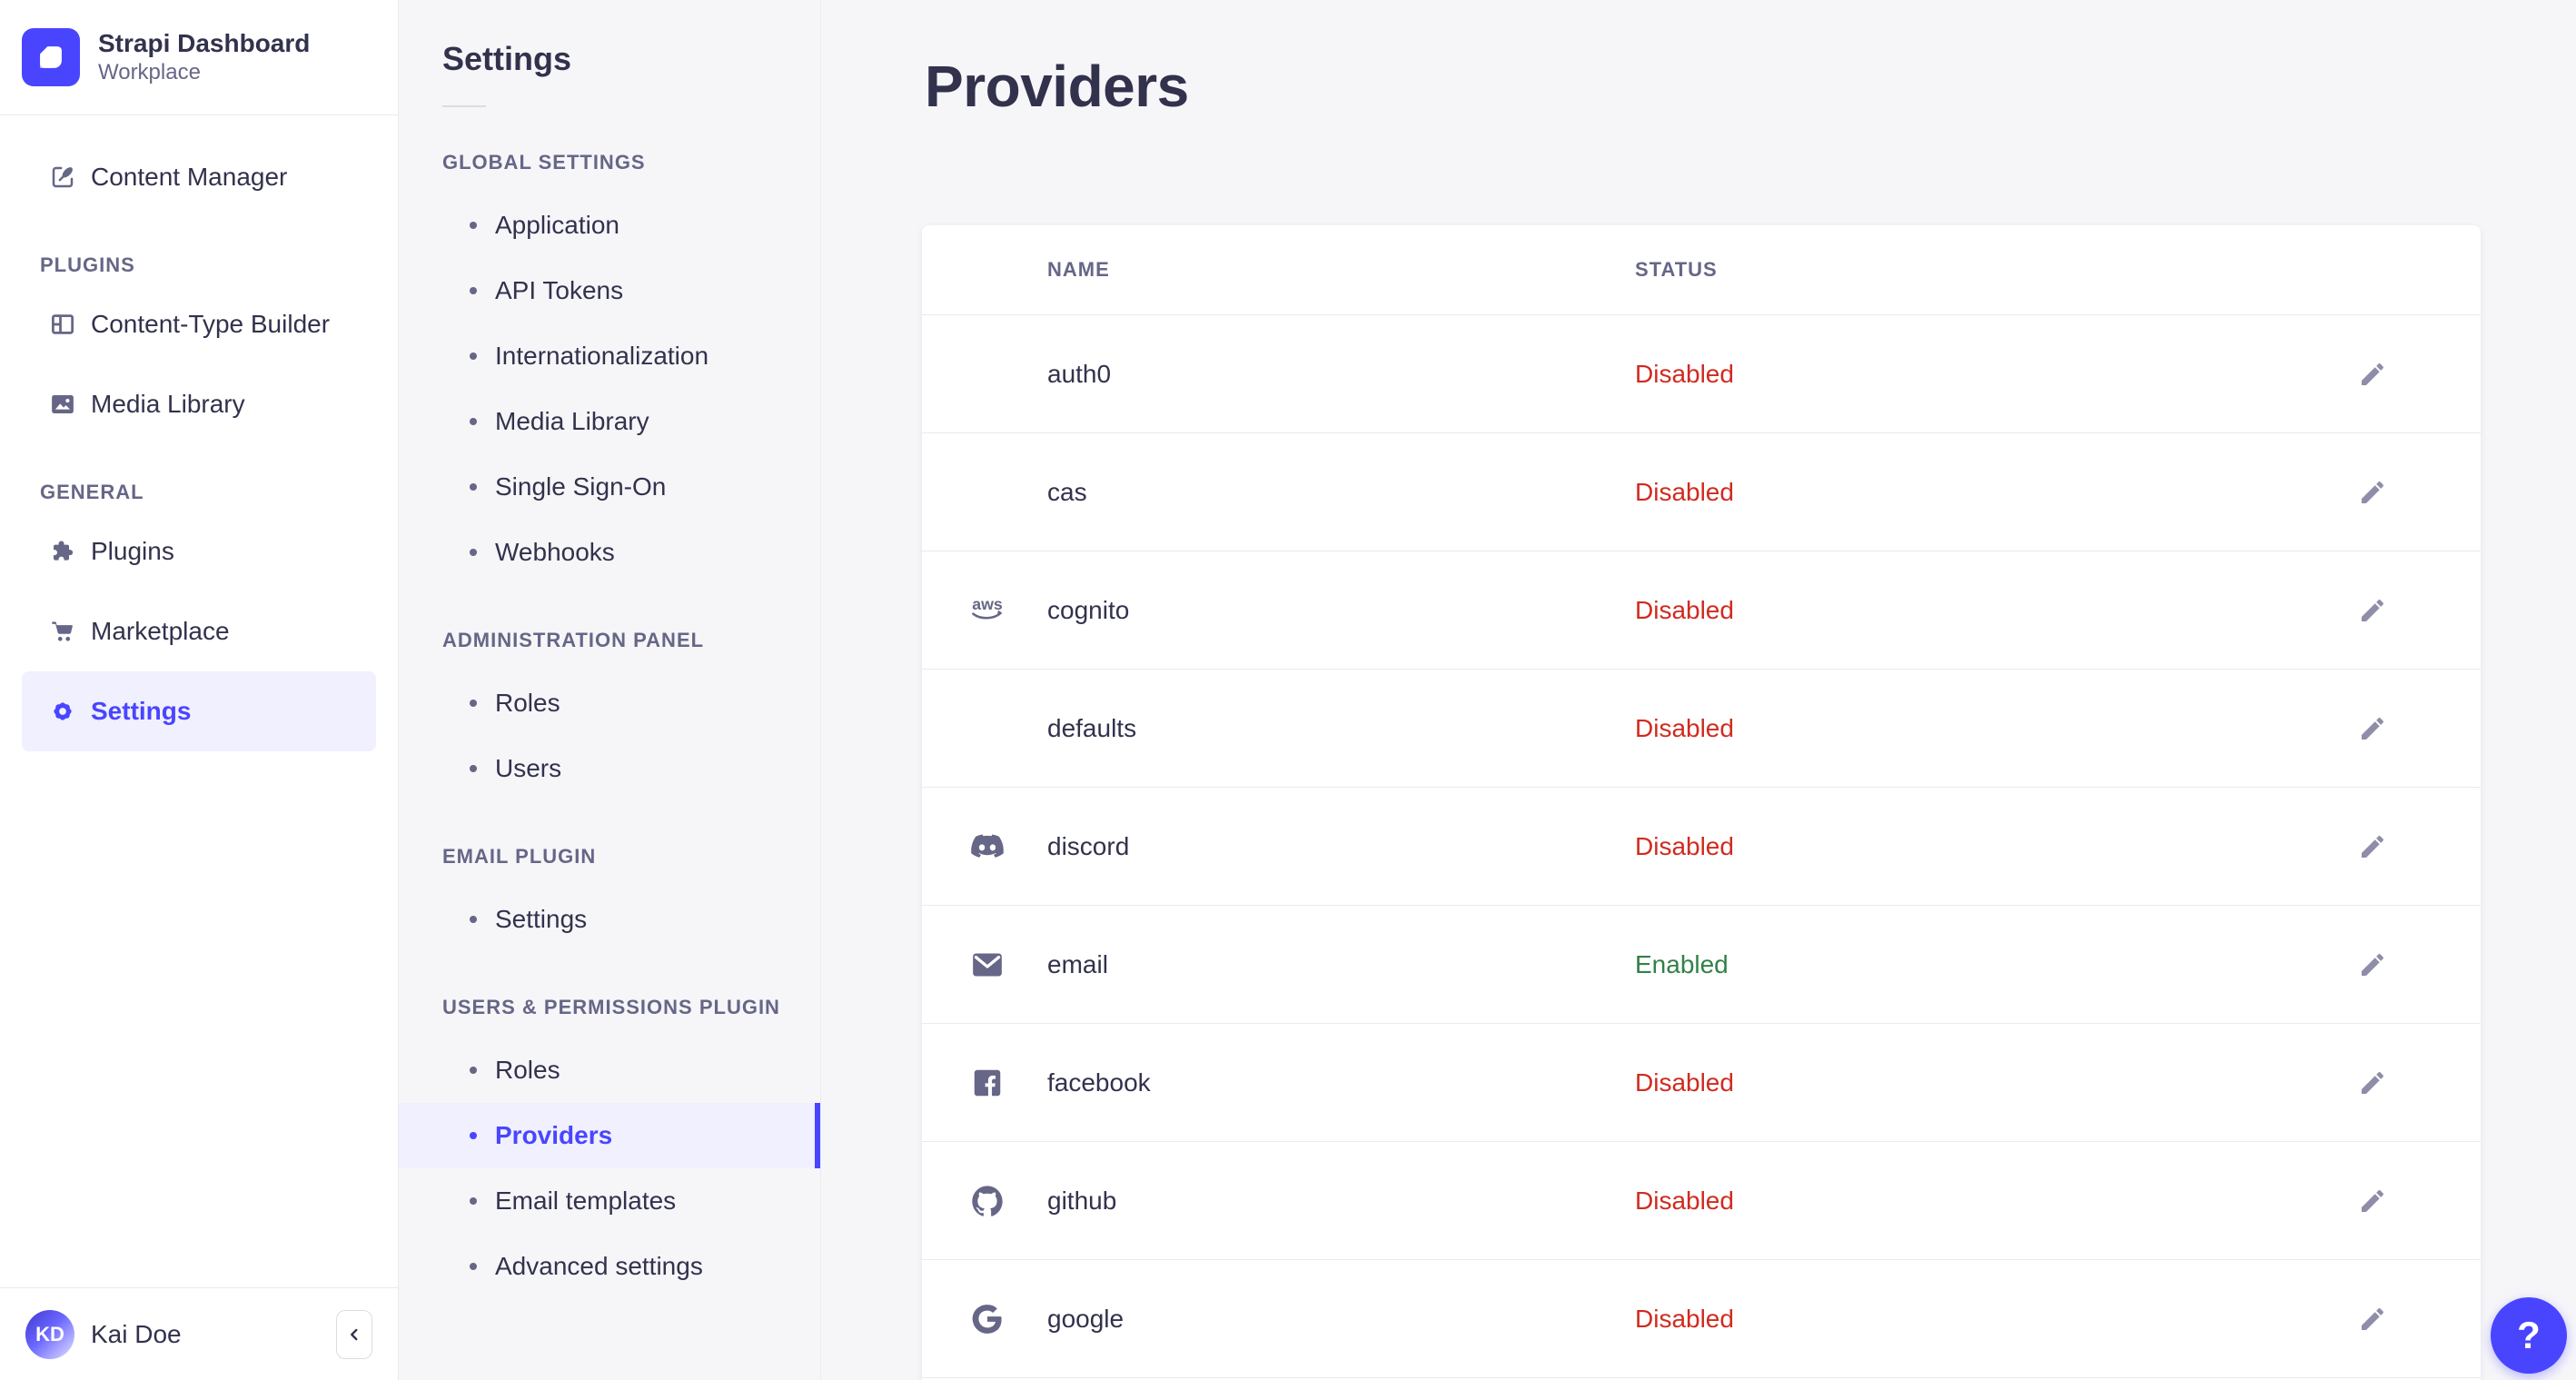 The image size is (2576, 1380). I want to click on provider-name: github, so click(1082, 1200).